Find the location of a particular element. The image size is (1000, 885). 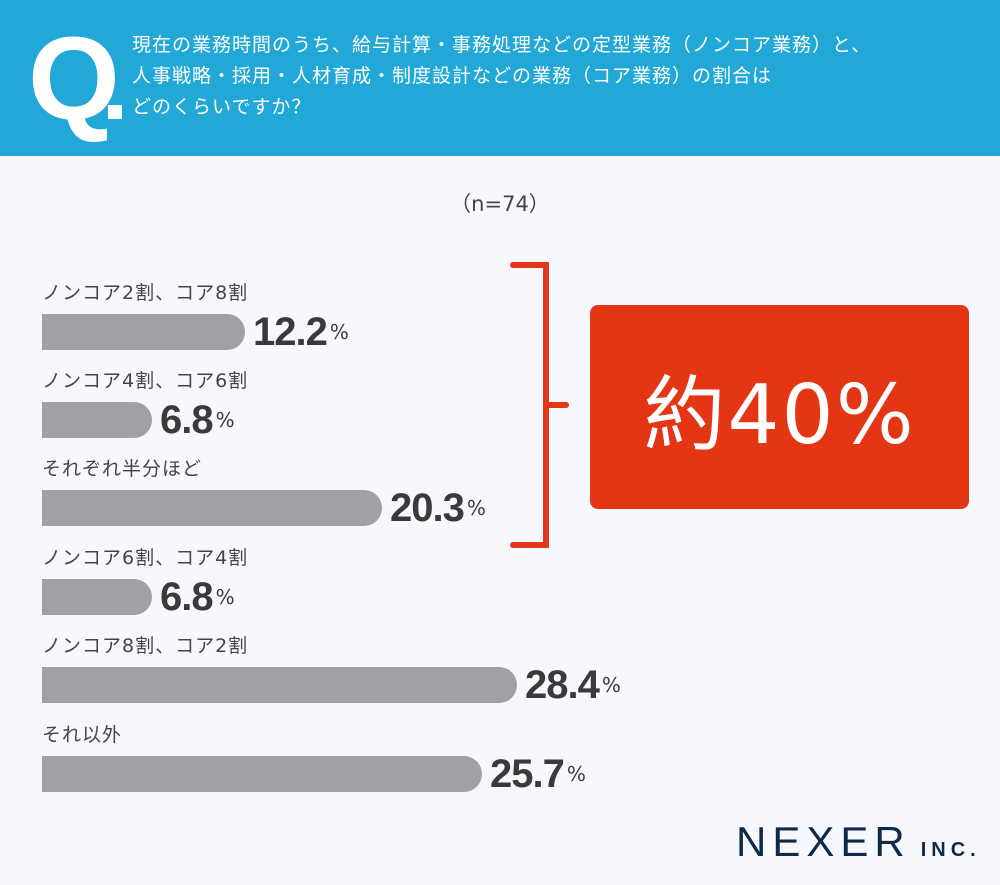

bar-row: ノンコア6割、コア4割 6.8% is located at coordinates (145, 581).